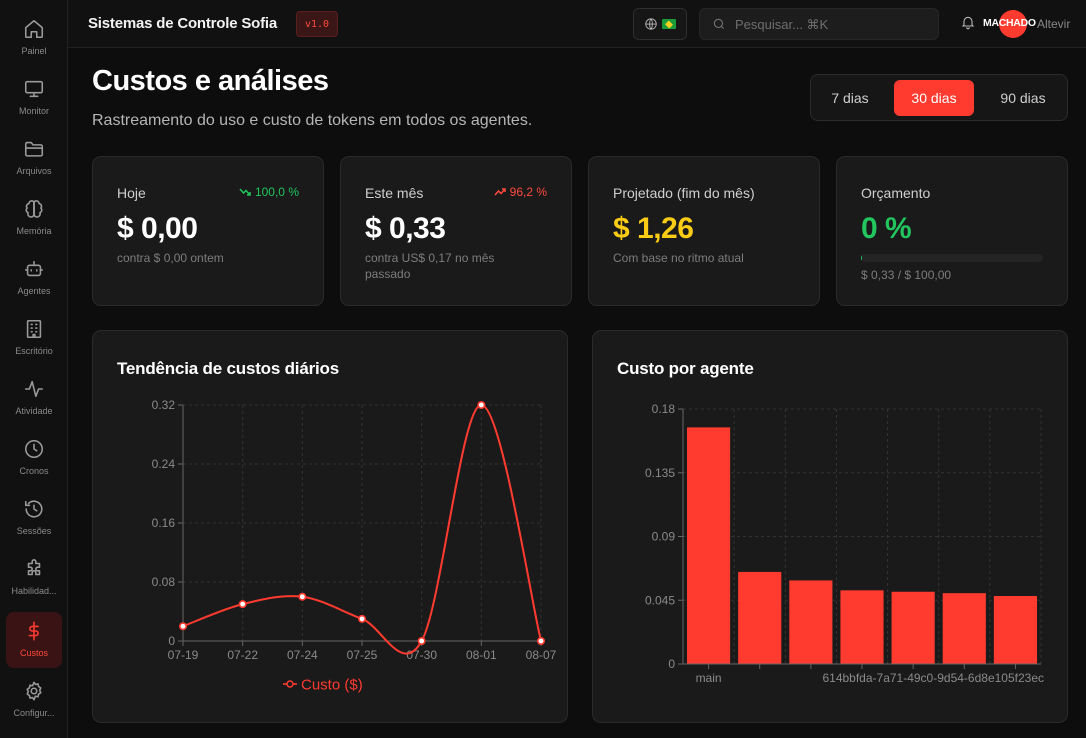 The image size is (1086, 738). What do you see at coordinates (183, 23) in the screenshot?
I see `app-title: Sistemas de Controle Sofia` at bounding box center [183, 23].